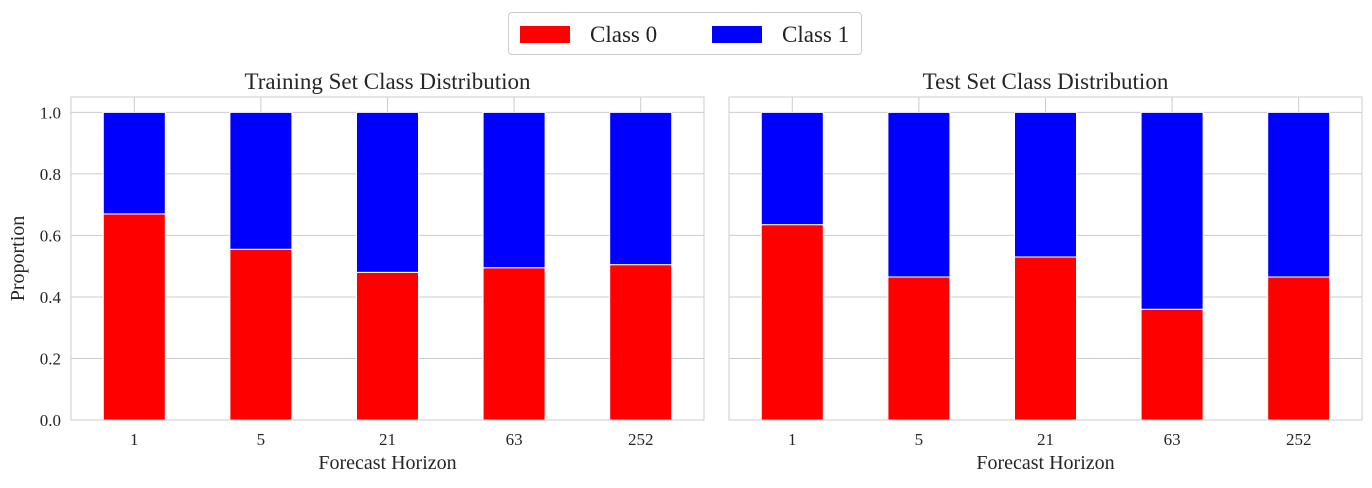  What do you see at coordinates (387, 81) in the screenshot?
I see `chart-title: Training Set Class Distribution` at bounding box center [387, 81].